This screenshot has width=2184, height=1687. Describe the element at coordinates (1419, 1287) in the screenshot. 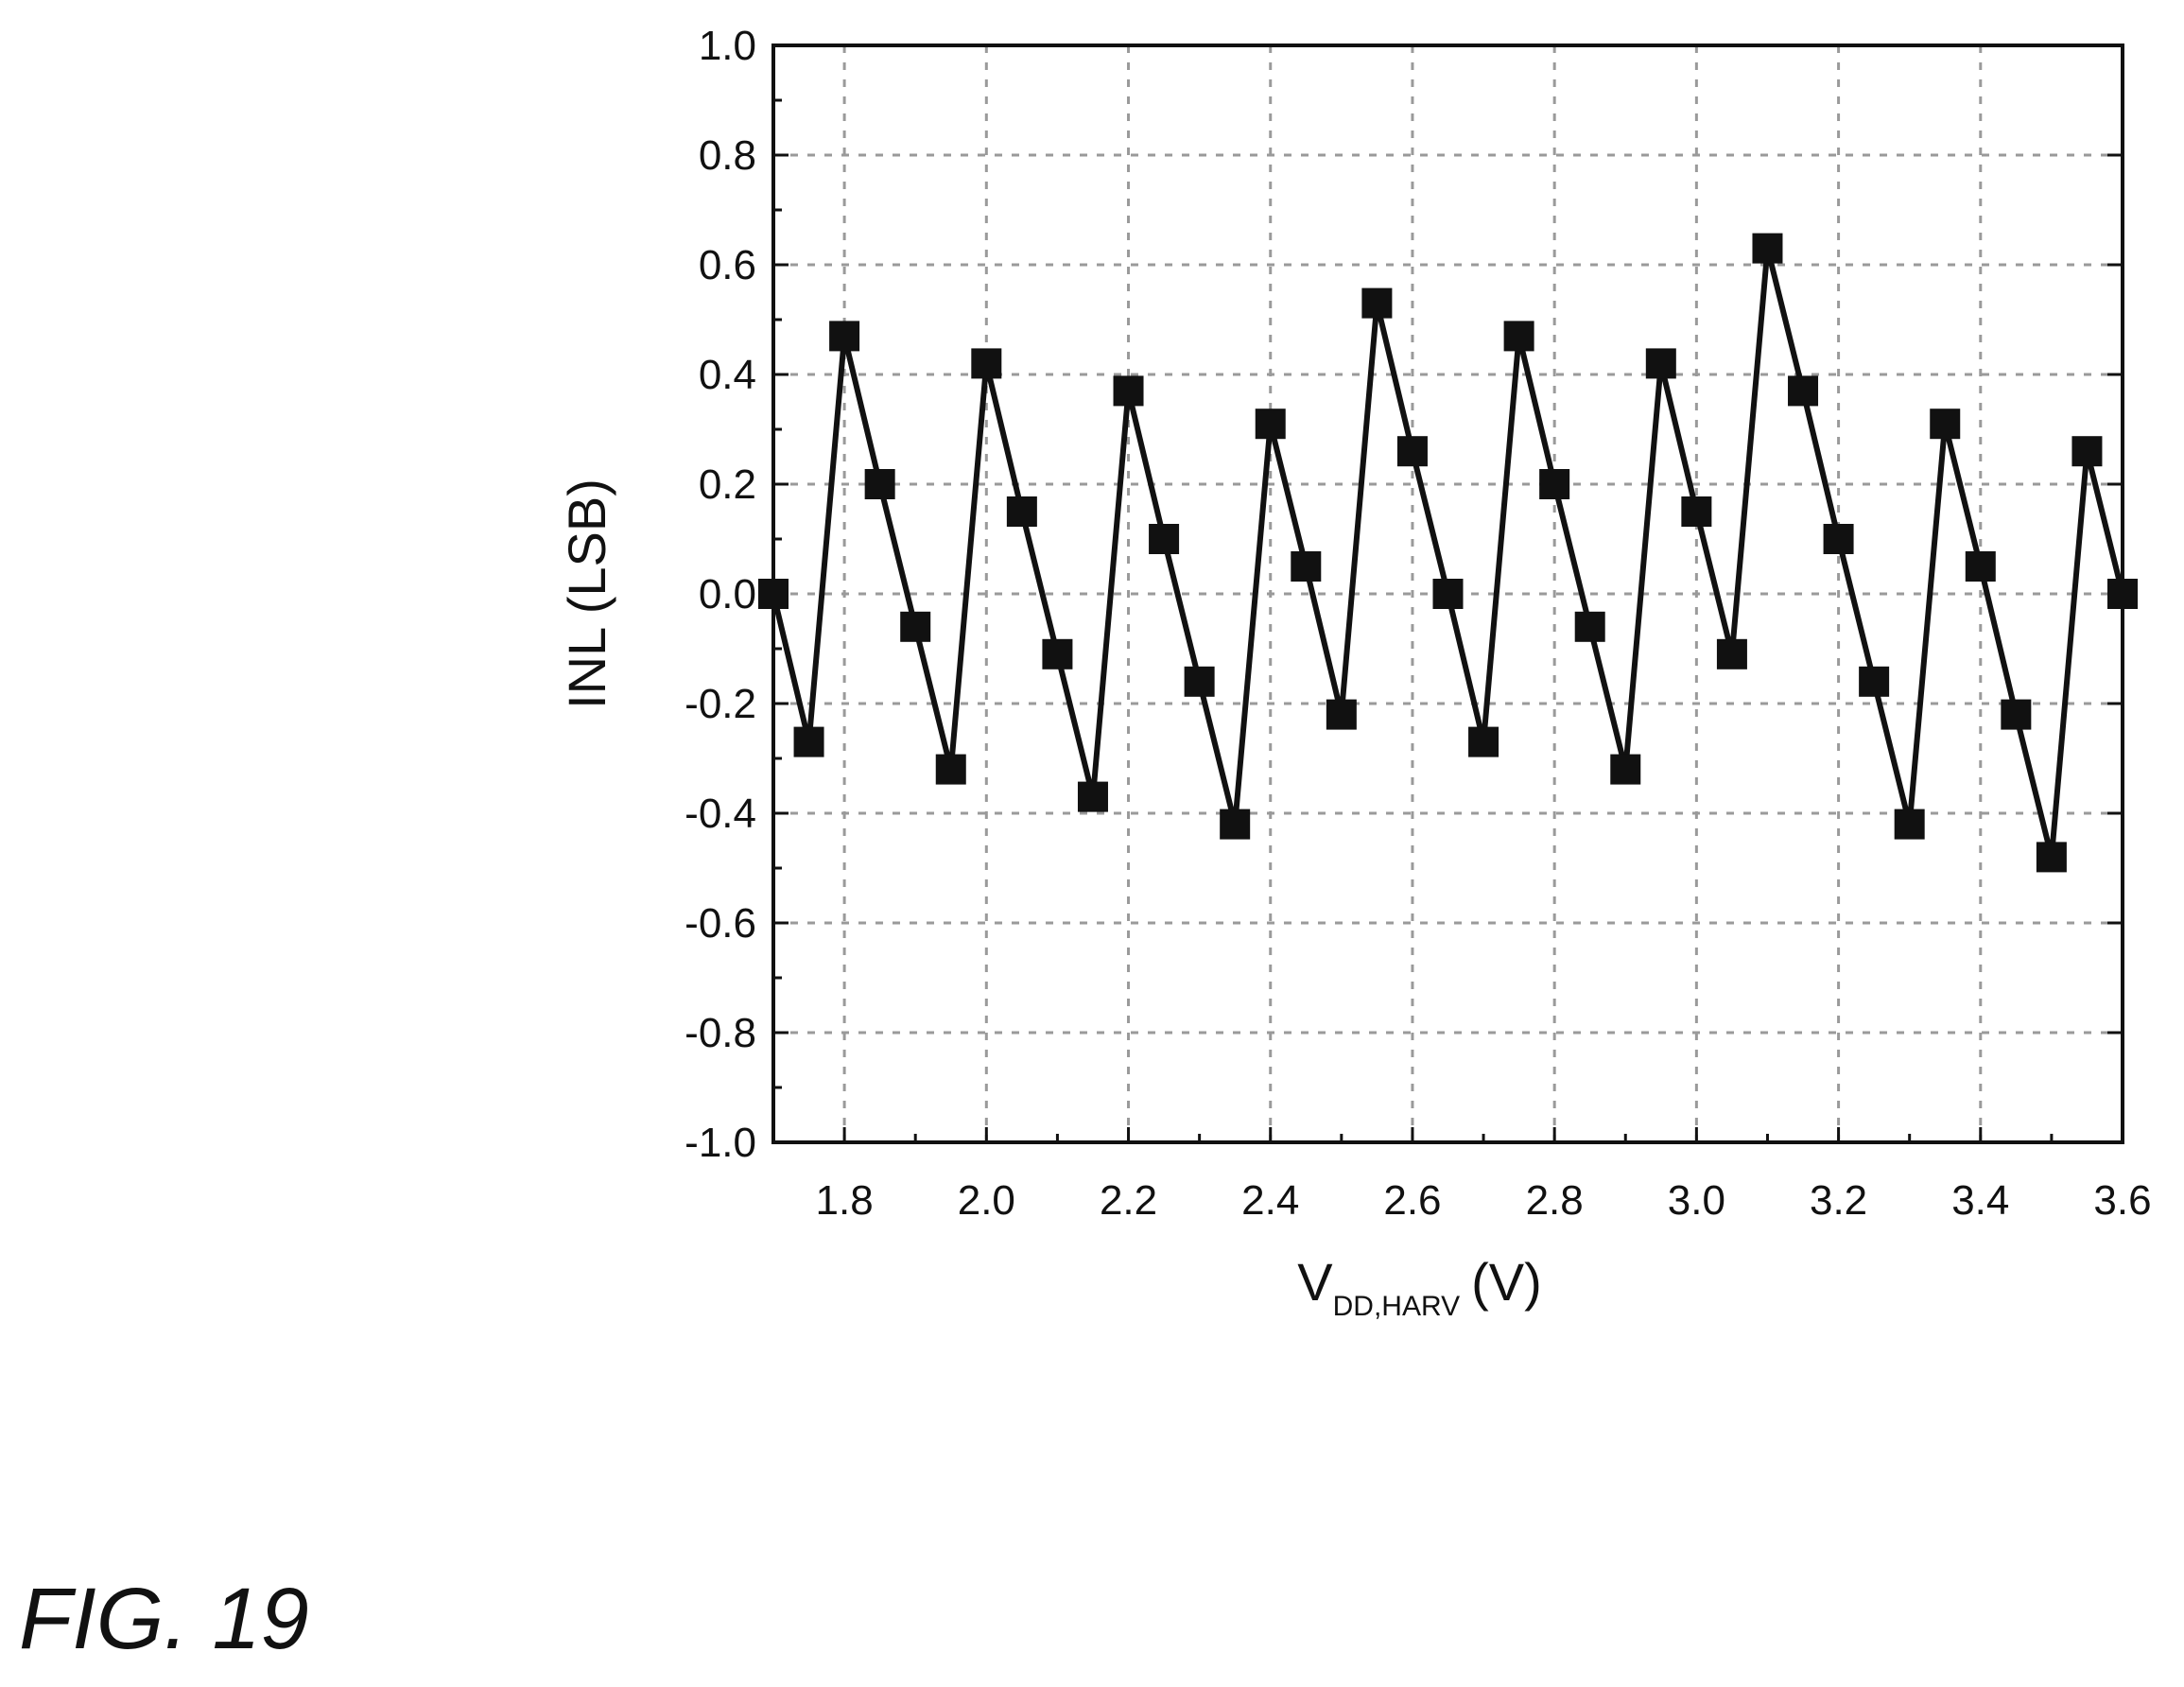

I see `x-axis-title: VDD,HARV (V)` at that location.